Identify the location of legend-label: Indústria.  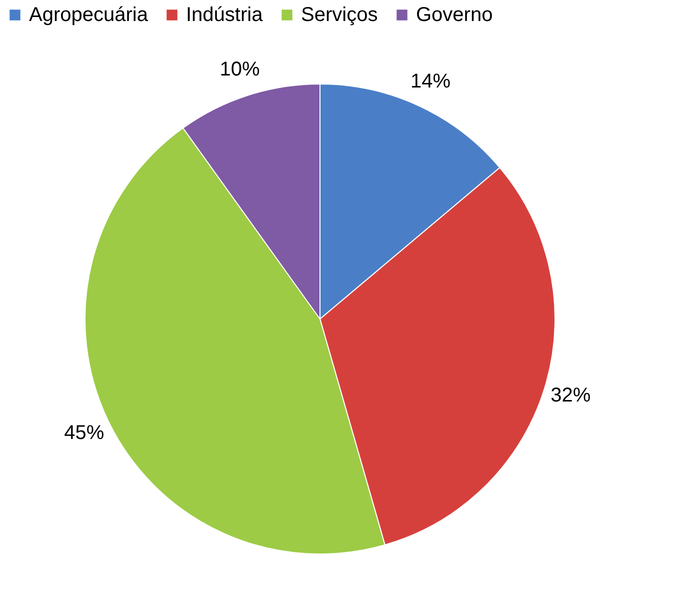
(225, 15).